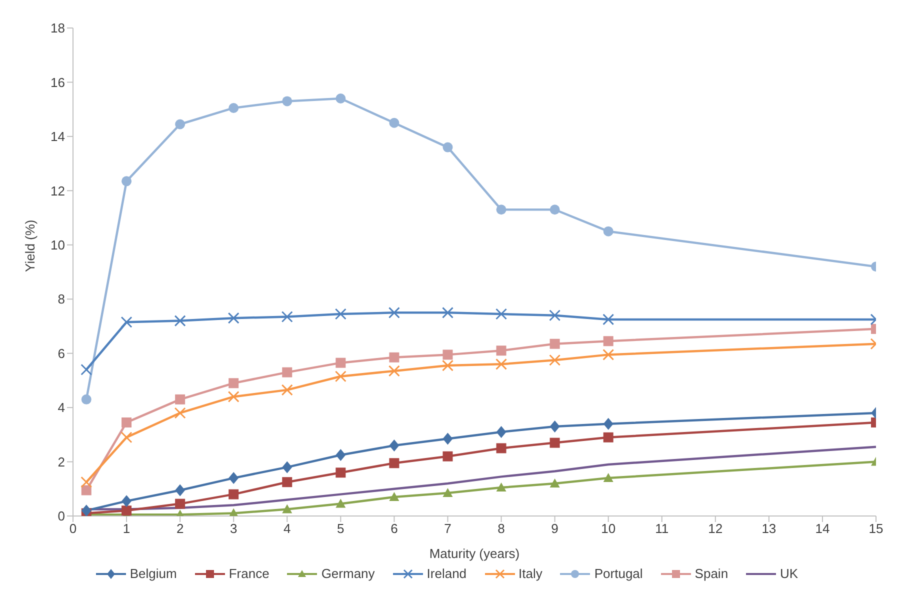  I want to click on y-tick-label: 18, so click(57, 28).